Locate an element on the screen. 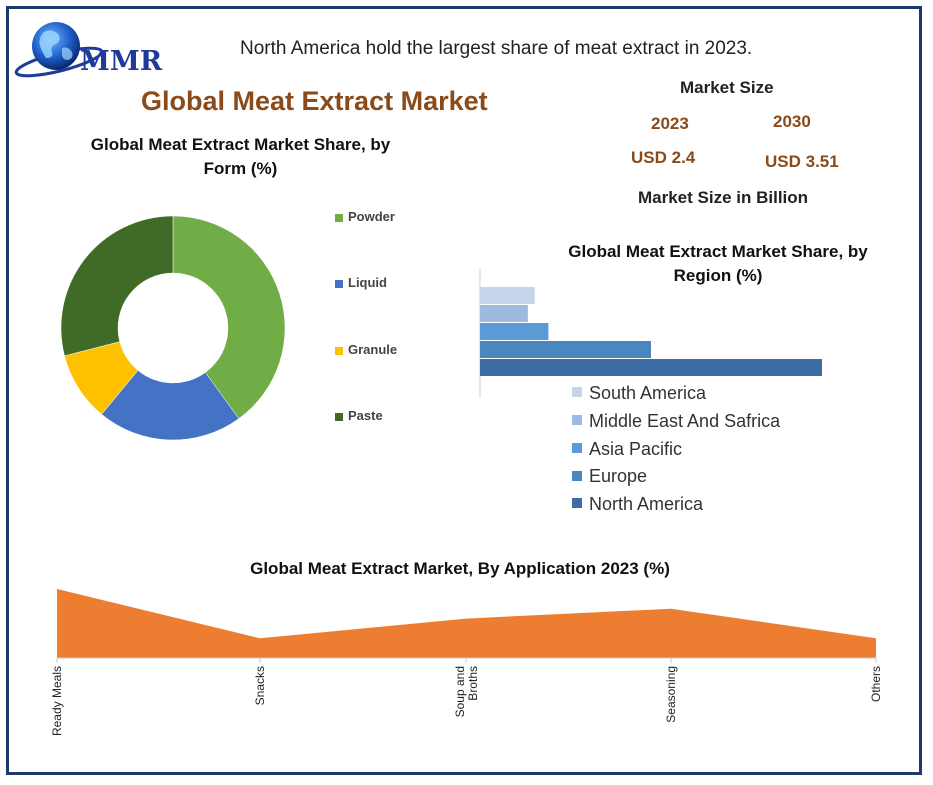  form-legend-granule: Granule is located at coordinates (366, 349).